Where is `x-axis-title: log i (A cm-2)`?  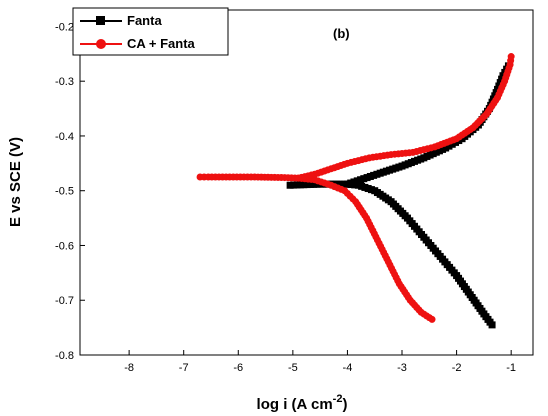 x-axis-title: log i (A cm-2) is located at coordinates (302, 403).